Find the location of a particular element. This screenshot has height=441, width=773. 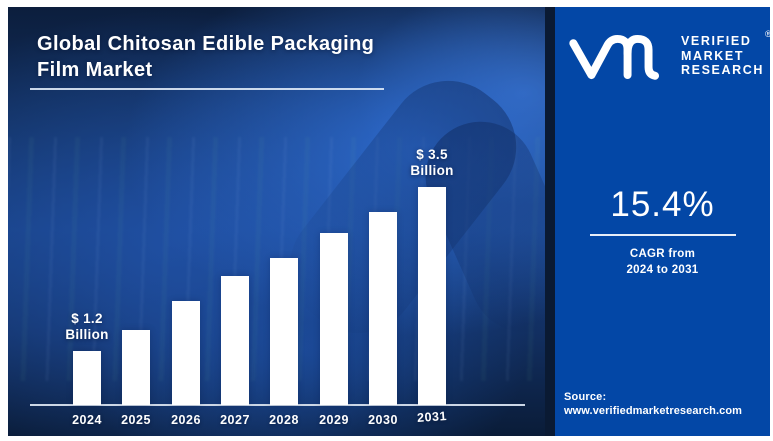

title-underline is located at coordinates (207, 89).